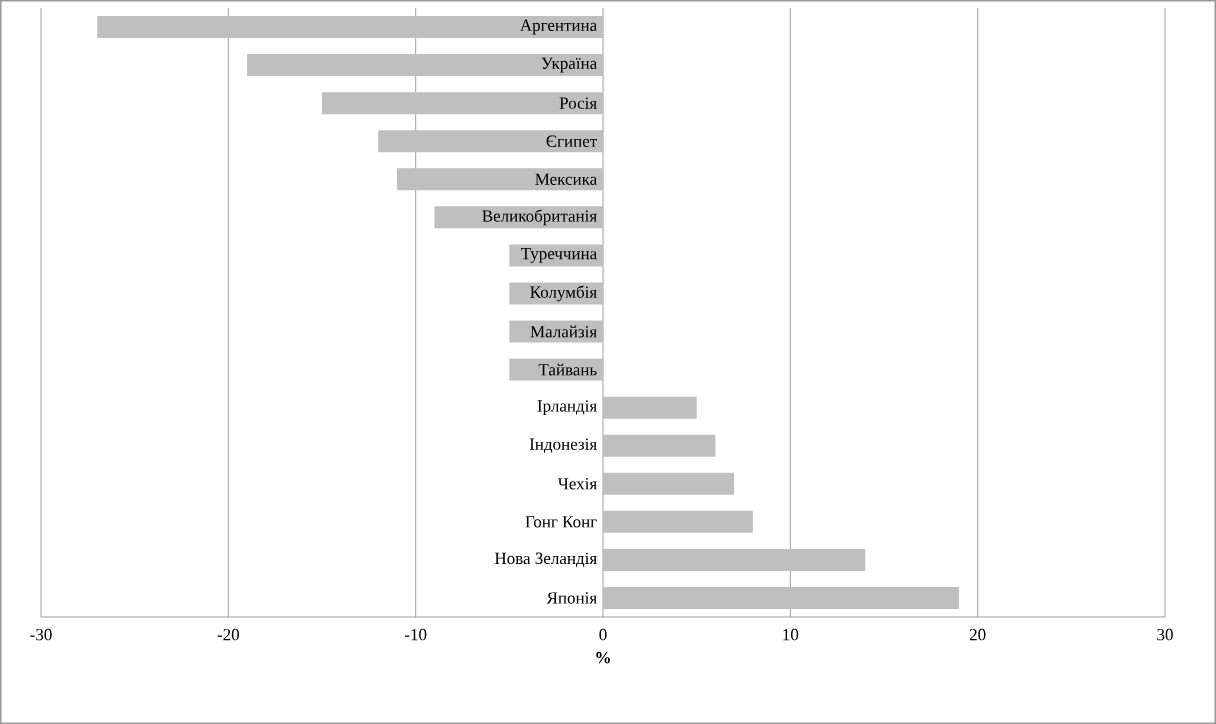 The image size is (1216, 724). What do you see at coordinates (563, 293) in the screenshot?
I see `y-tick-label: Колумбія` at bounding box center [563, 293].